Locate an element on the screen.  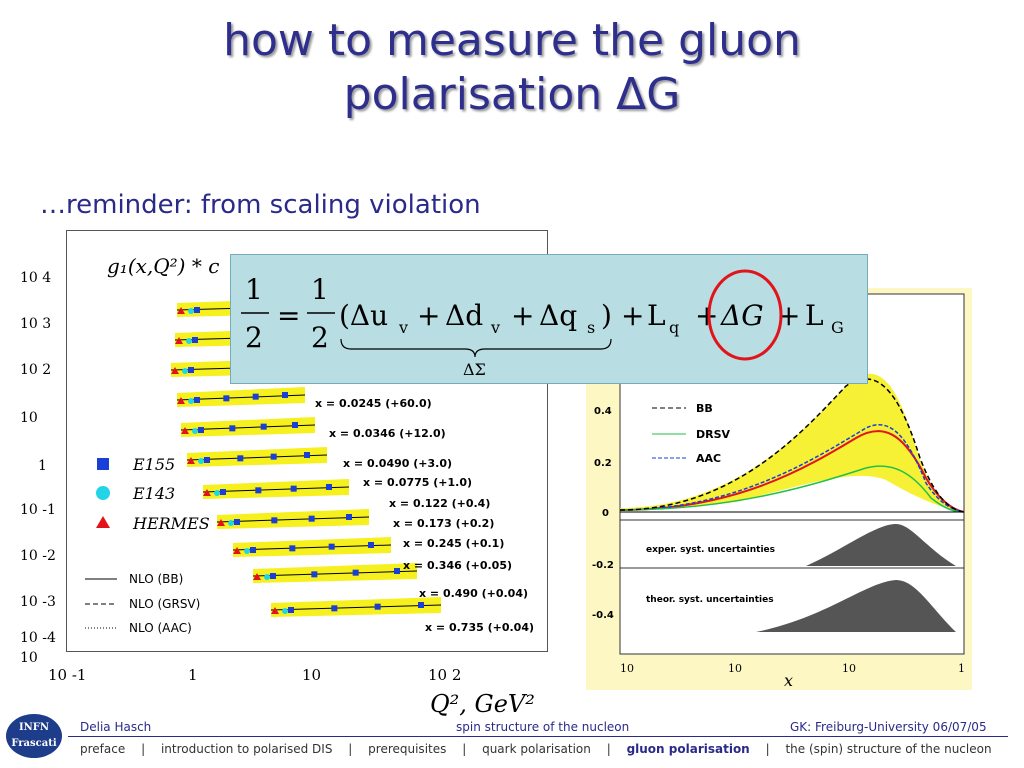
ytick-label: -0.2 is located at coordinates (603, 565).